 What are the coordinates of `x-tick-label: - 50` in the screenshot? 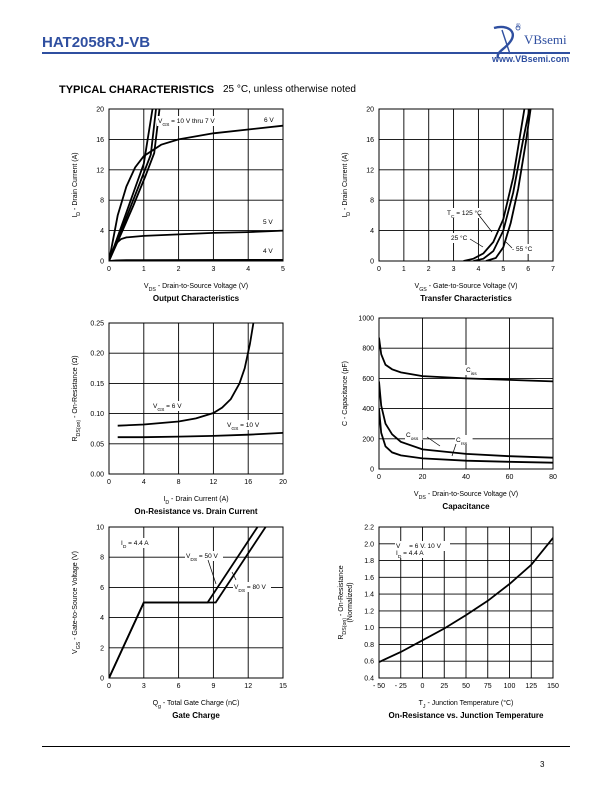 It's located at (379, 686).